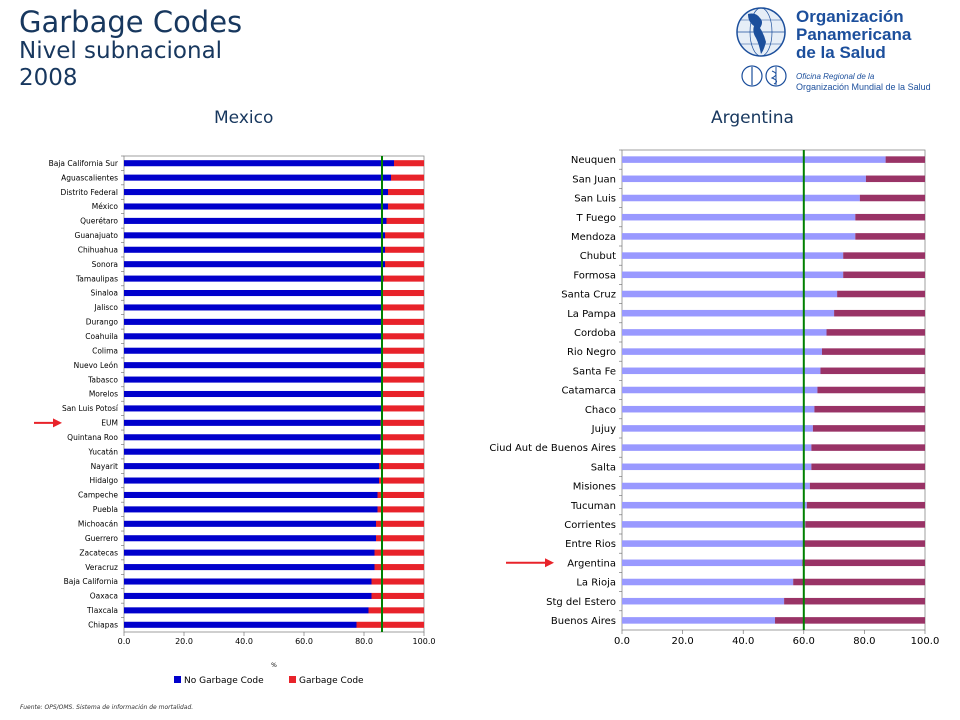 This screenshot has height=720, width=960. Describe the element at coordinates (867, 486) in the screenshot. I see `bar-garbage-code-misiones` at that location.